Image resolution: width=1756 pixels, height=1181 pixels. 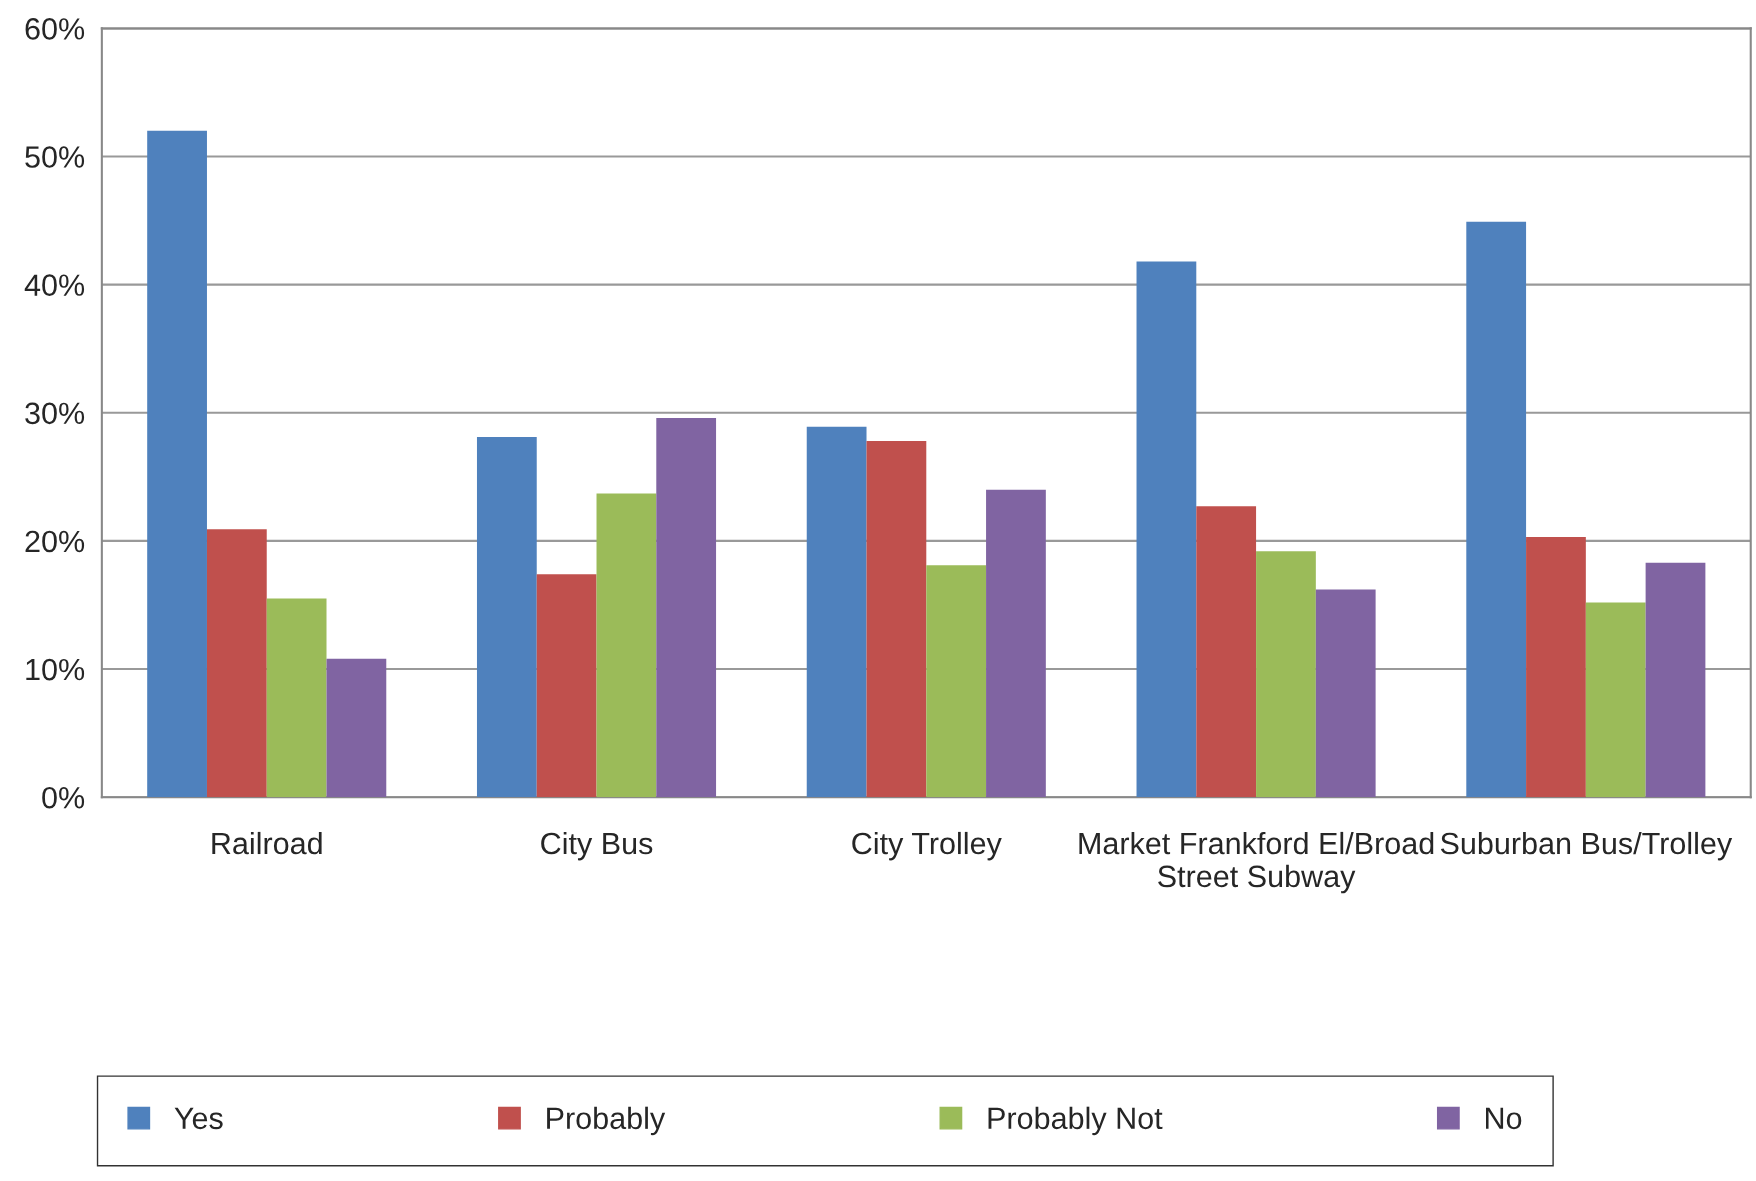 I want to click on x-tick-label: City Bus, so click(x=597, y=846).